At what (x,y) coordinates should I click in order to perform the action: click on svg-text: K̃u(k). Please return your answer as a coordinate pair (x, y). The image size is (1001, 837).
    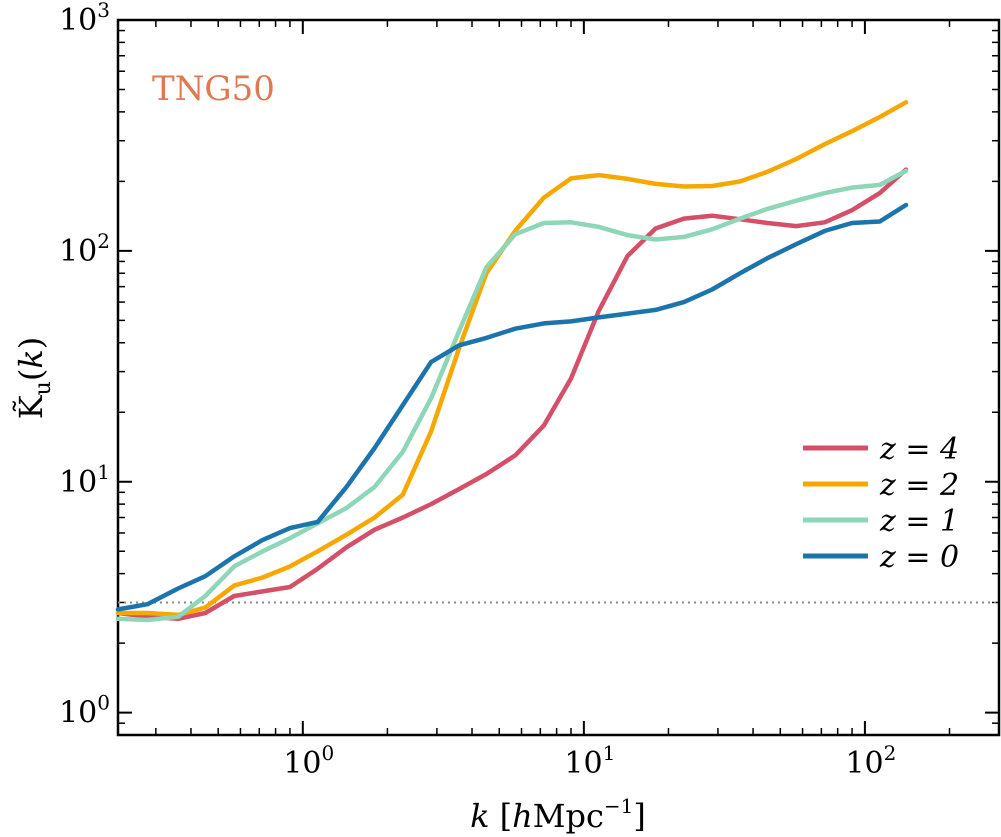
    Looking at the image, I should click on (34, 378).